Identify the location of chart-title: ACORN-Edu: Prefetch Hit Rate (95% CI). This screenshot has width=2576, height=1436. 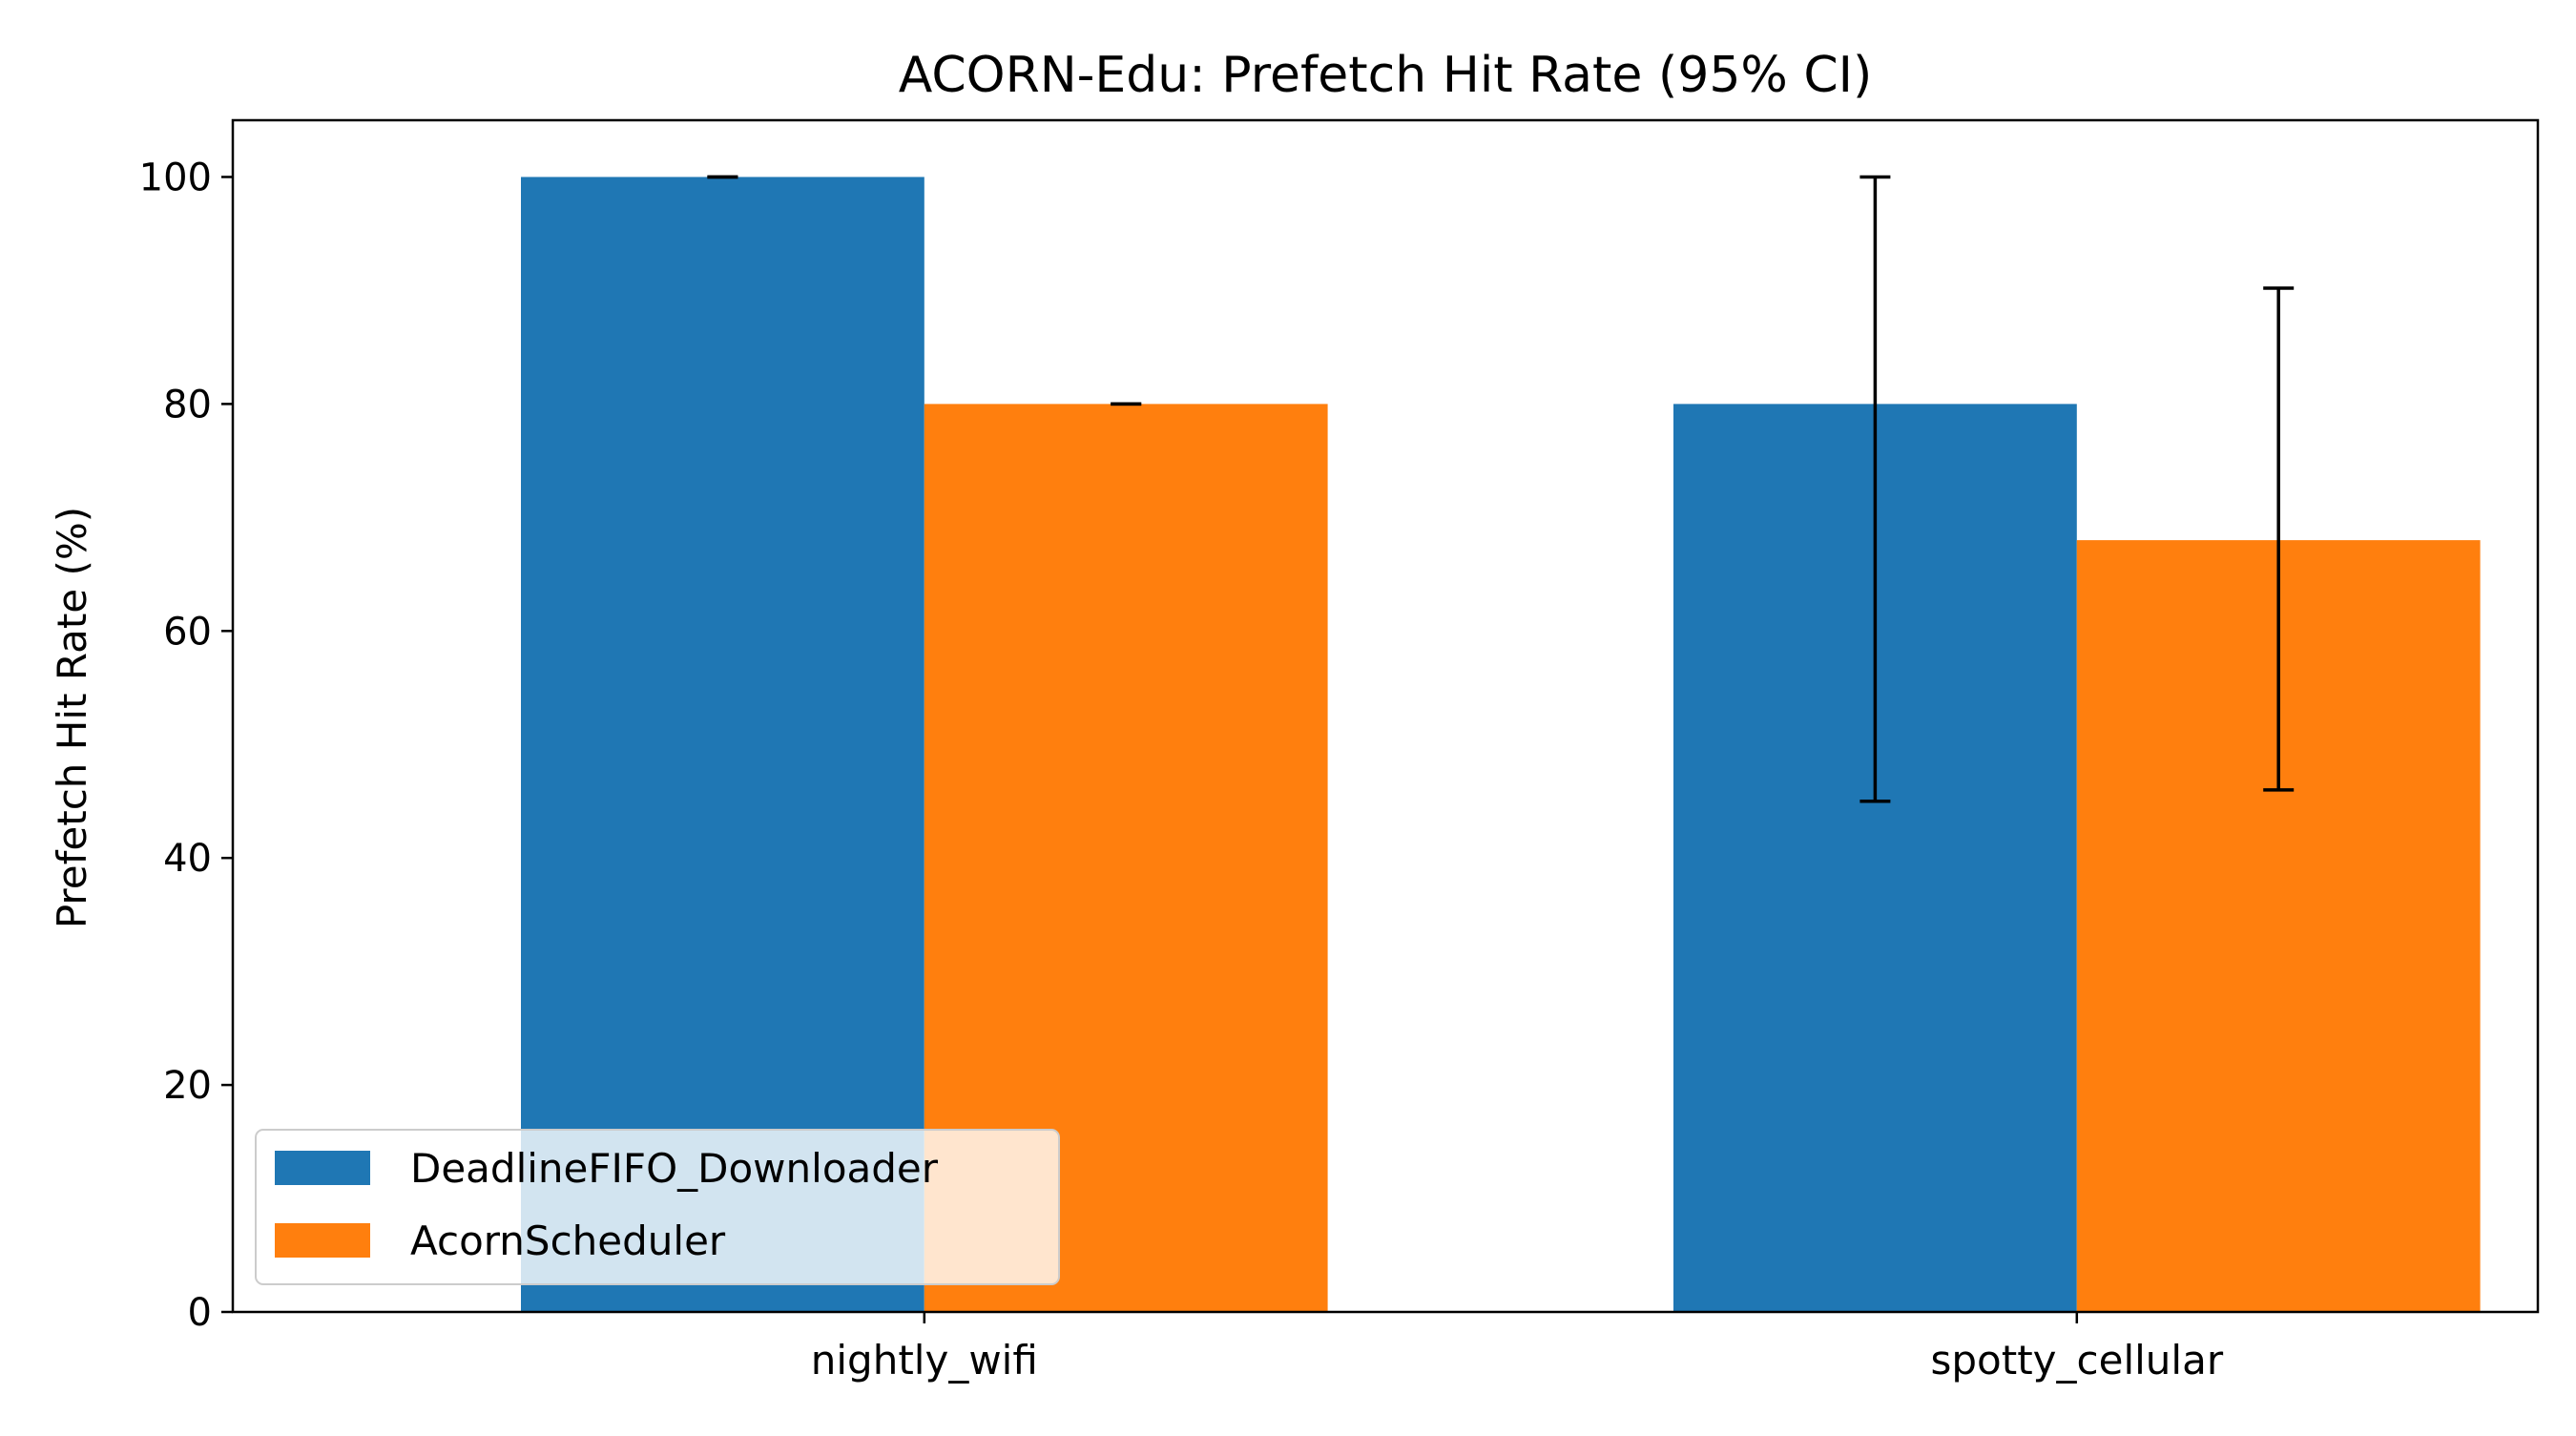
(1386, 75).